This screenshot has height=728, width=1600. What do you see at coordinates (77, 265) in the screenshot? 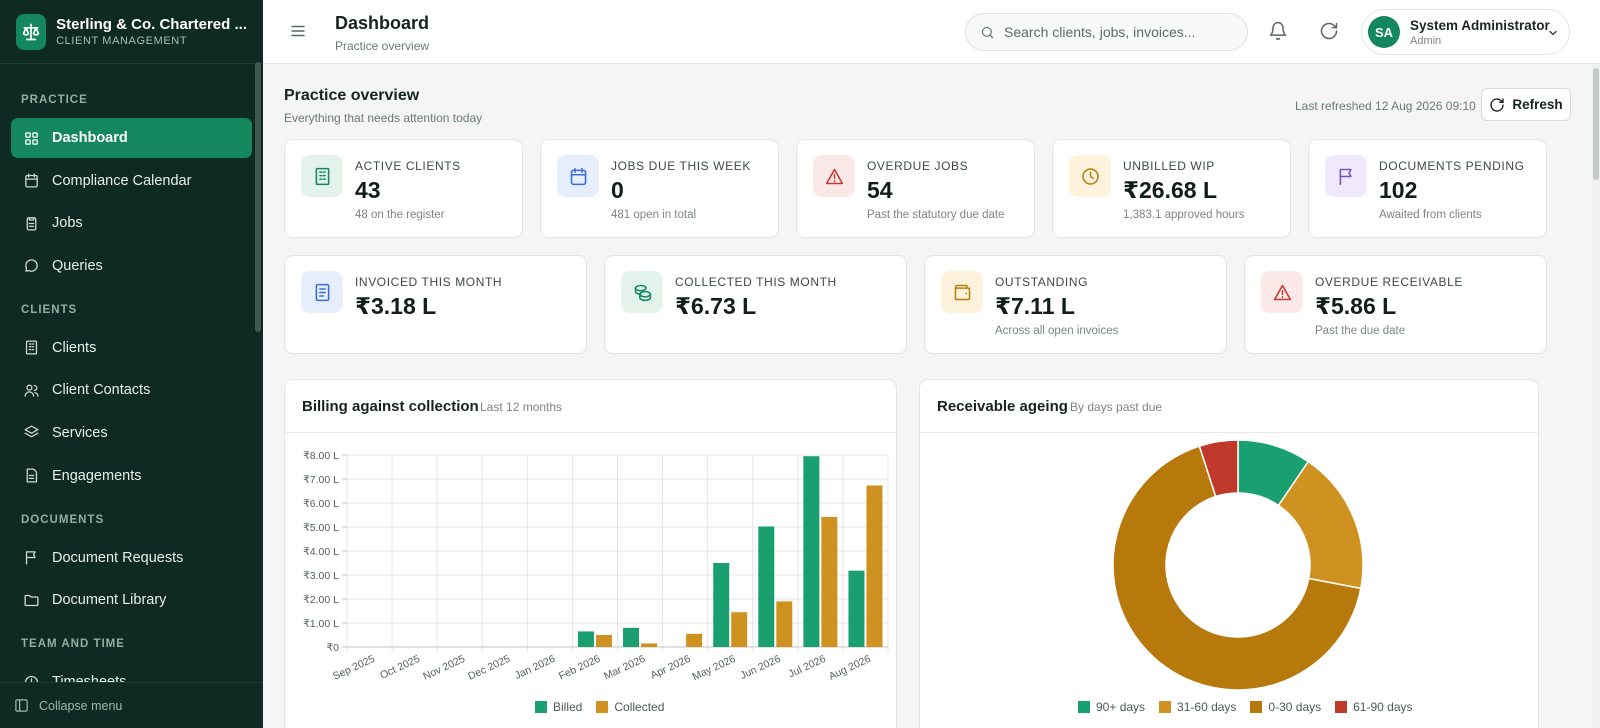
I see `sidebar-item-label: Queries` at bounding box center [77, 265].